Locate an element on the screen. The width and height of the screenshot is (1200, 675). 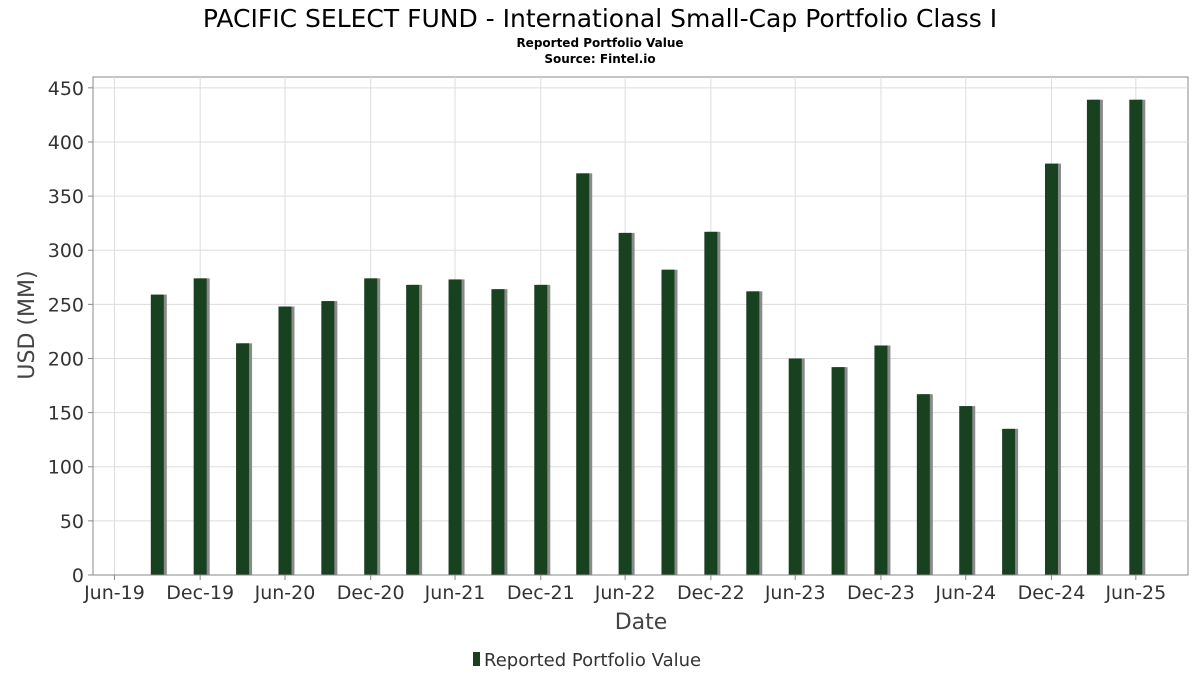
x-tick-label: Jun-21 is located at coordinates (455, 593).